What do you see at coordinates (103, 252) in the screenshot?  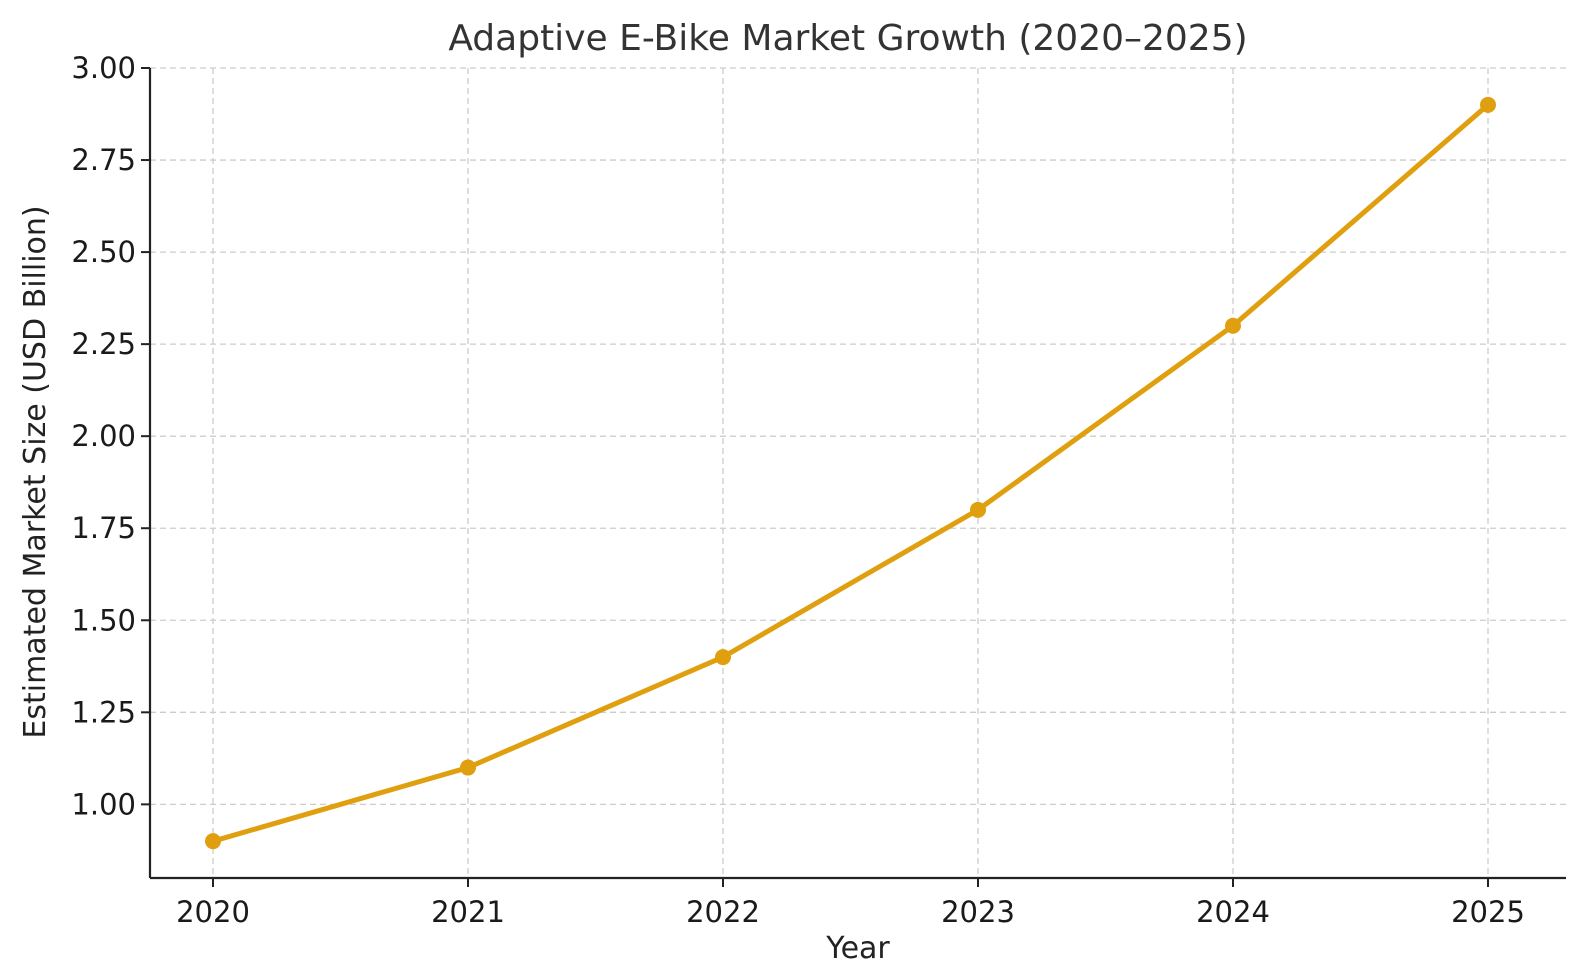 I see `y-tick-label: 2.50` at bounding box center [103, 252].